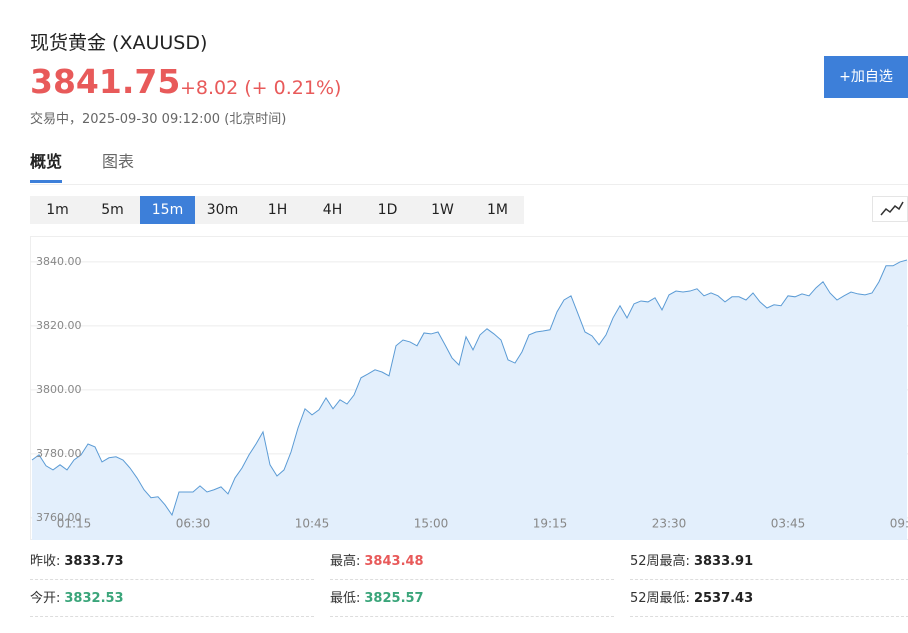 The image size is (908, 633). Describe the element at coordinates (45, 561) in the screenshot. I see `stat-label: 昨收:` at that location.